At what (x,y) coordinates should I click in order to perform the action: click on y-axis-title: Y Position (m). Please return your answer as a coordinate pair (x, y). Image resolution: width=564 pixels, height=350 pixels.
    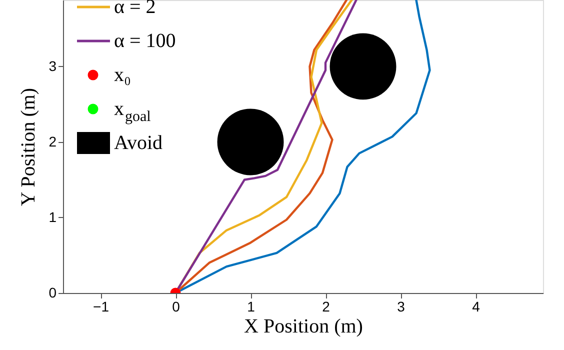
    Looking at the image, I should click on (29, 147).